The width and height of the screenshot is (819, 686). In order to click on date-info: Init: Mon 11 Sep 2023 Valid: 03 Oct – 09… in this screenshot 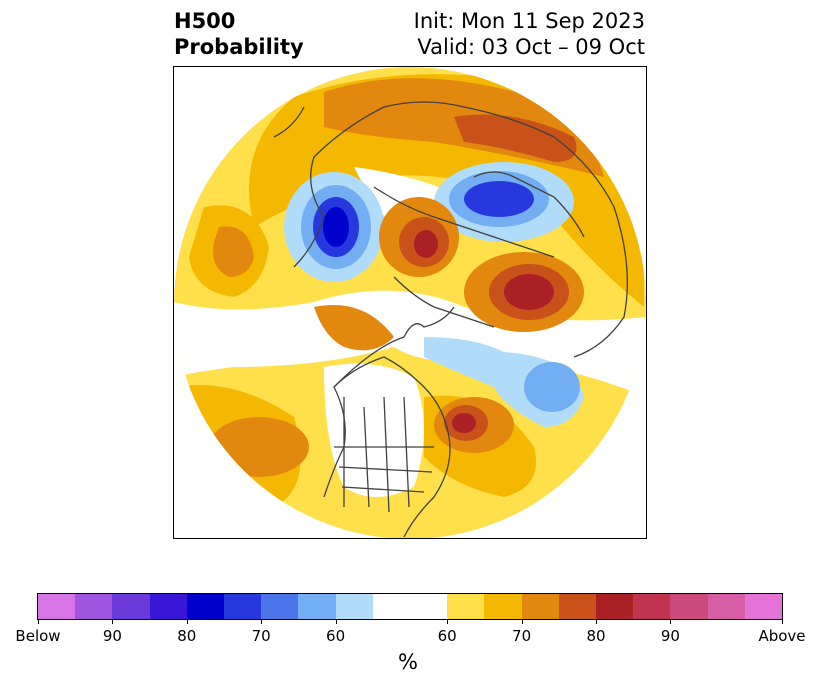, I will do `click(529, 34)`.